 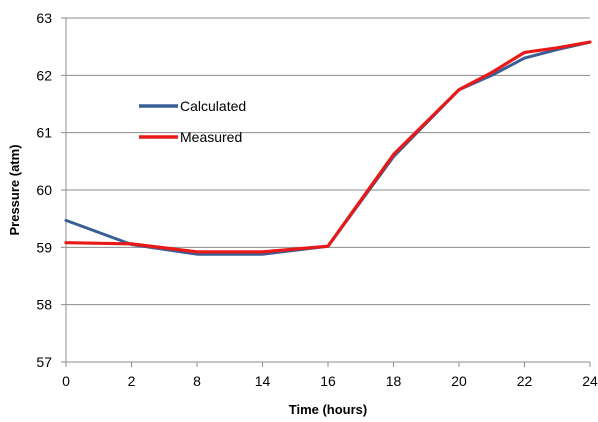 What do you see at coordinates (14, 189) in the screenshot?
I see `y-axis-title: Pressure (atm)` at bounding box center [14, 189].